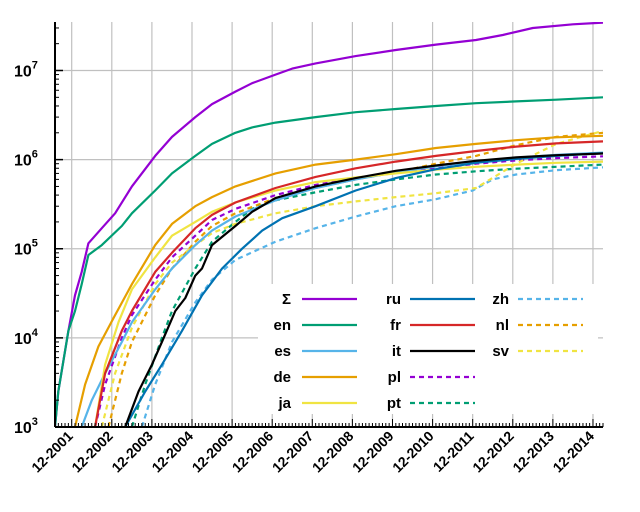 The width and height of the screenshot is (640, 512). I want to click on x-tick-label: 12-2007, so click(293, 452).